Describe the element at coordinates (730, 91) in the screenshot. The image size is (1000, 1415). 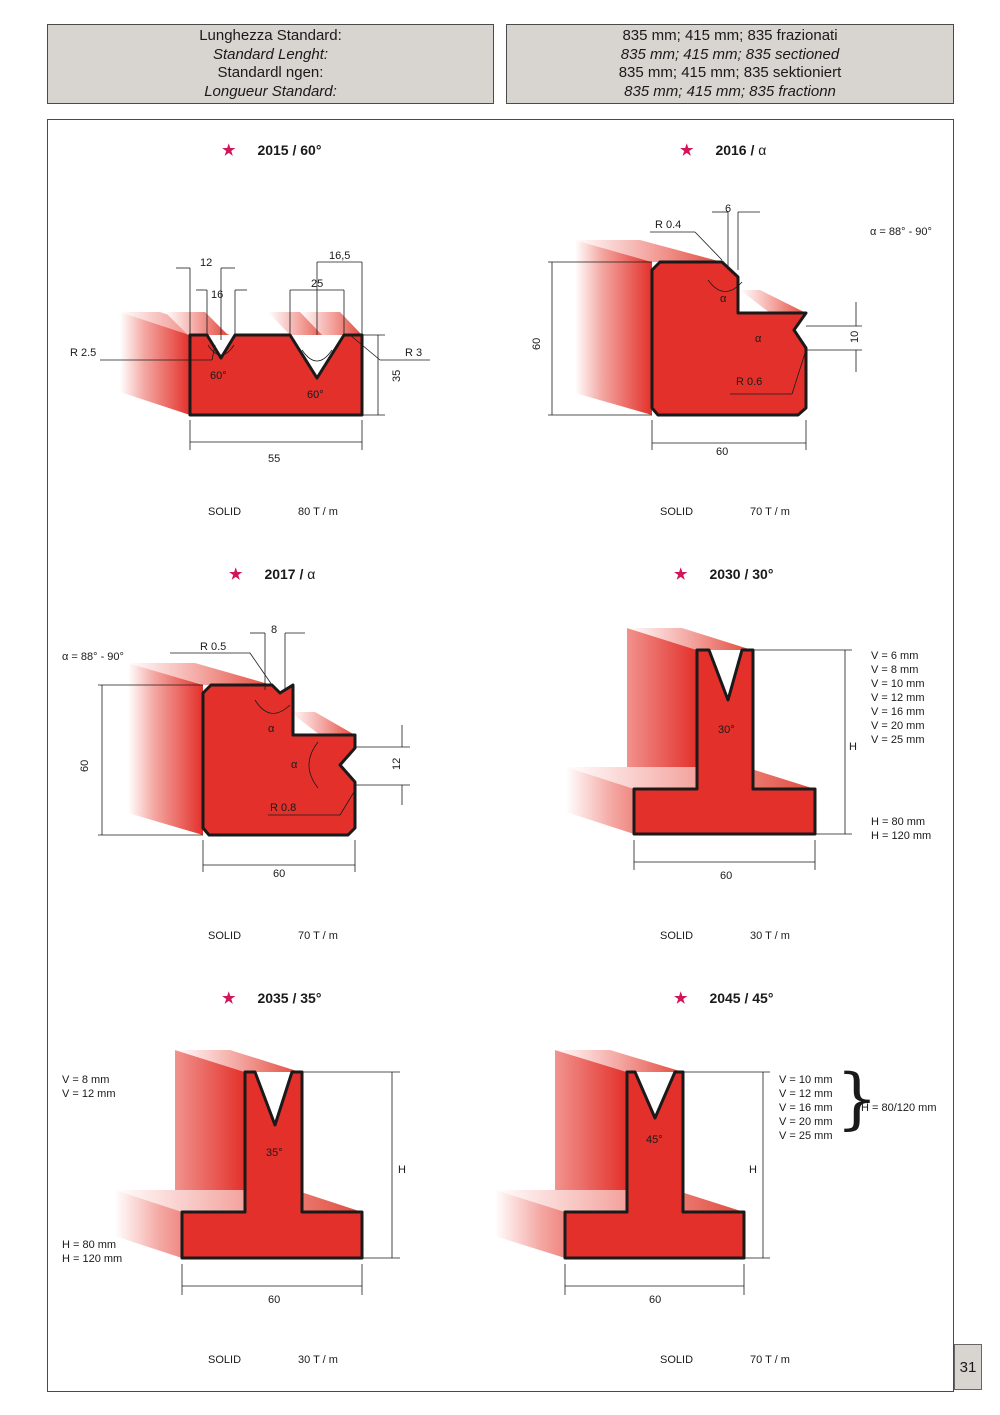
I see `value-fr: 835 mm; 415 mm; 835 fractionn` at that location.